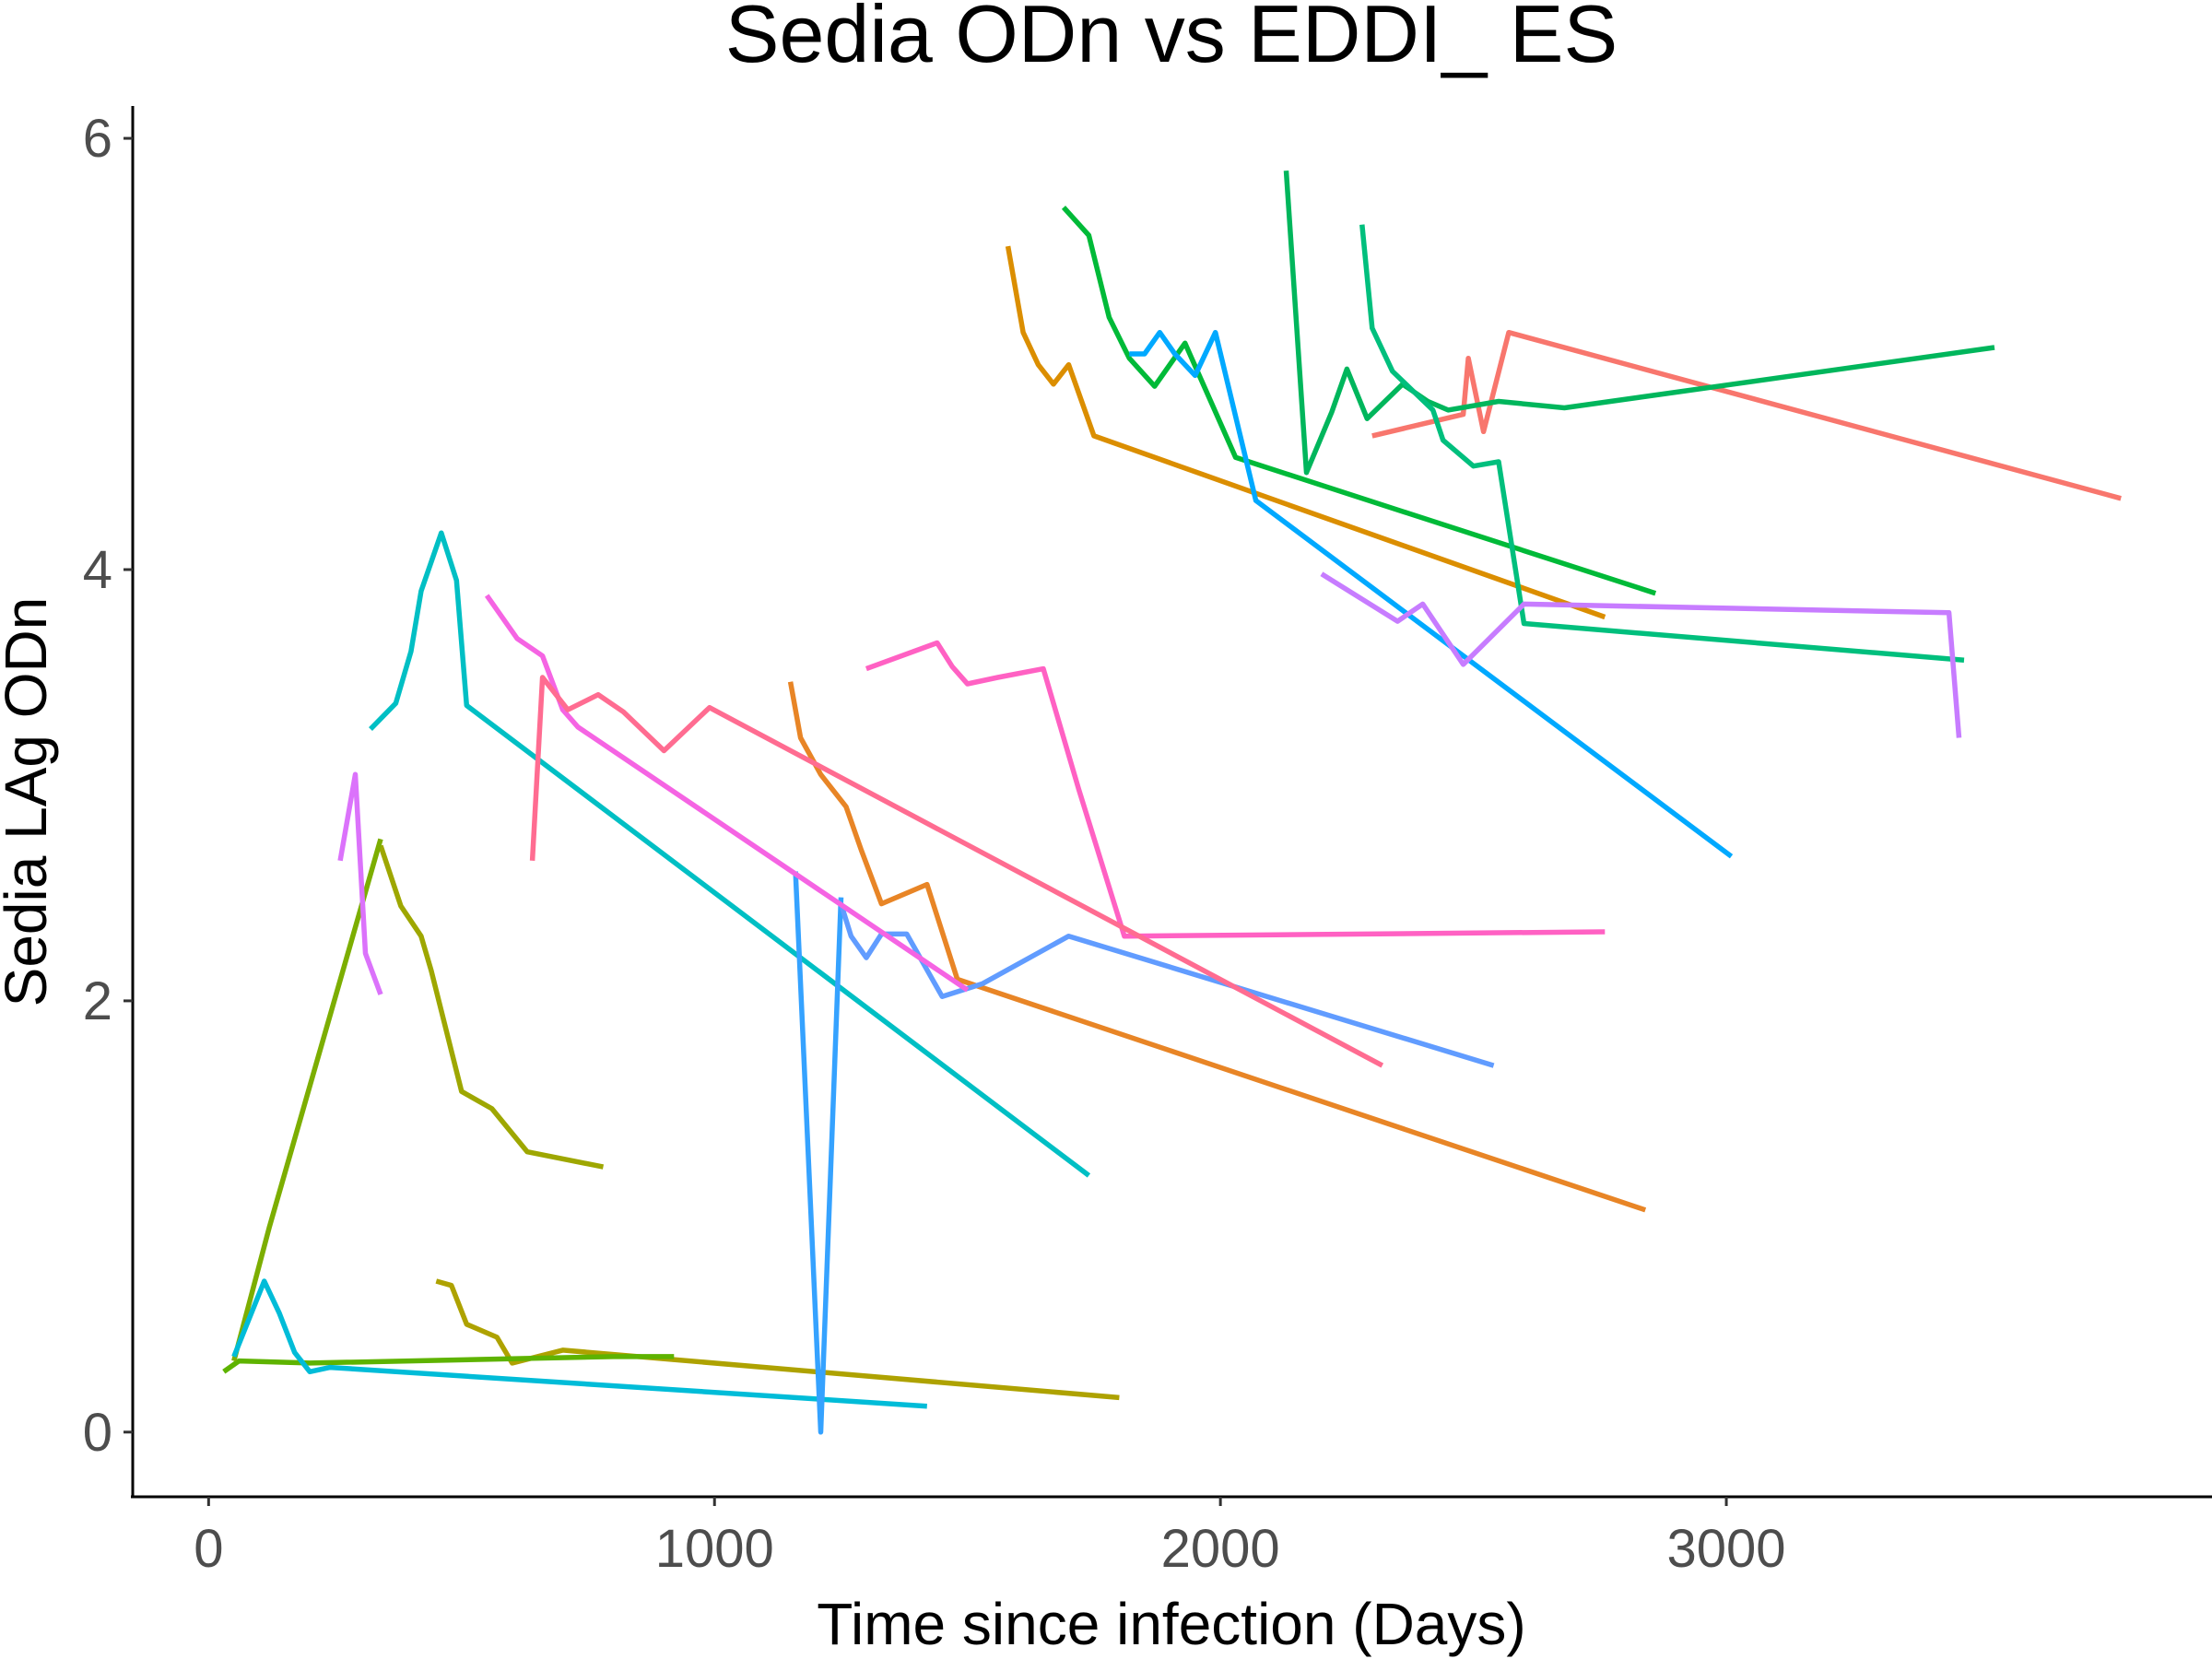  Describe the element at coordinates (1171, 39) in the screenshot. I see `chart-title: Sedia ODn vs EDDI_ ES` at that location.